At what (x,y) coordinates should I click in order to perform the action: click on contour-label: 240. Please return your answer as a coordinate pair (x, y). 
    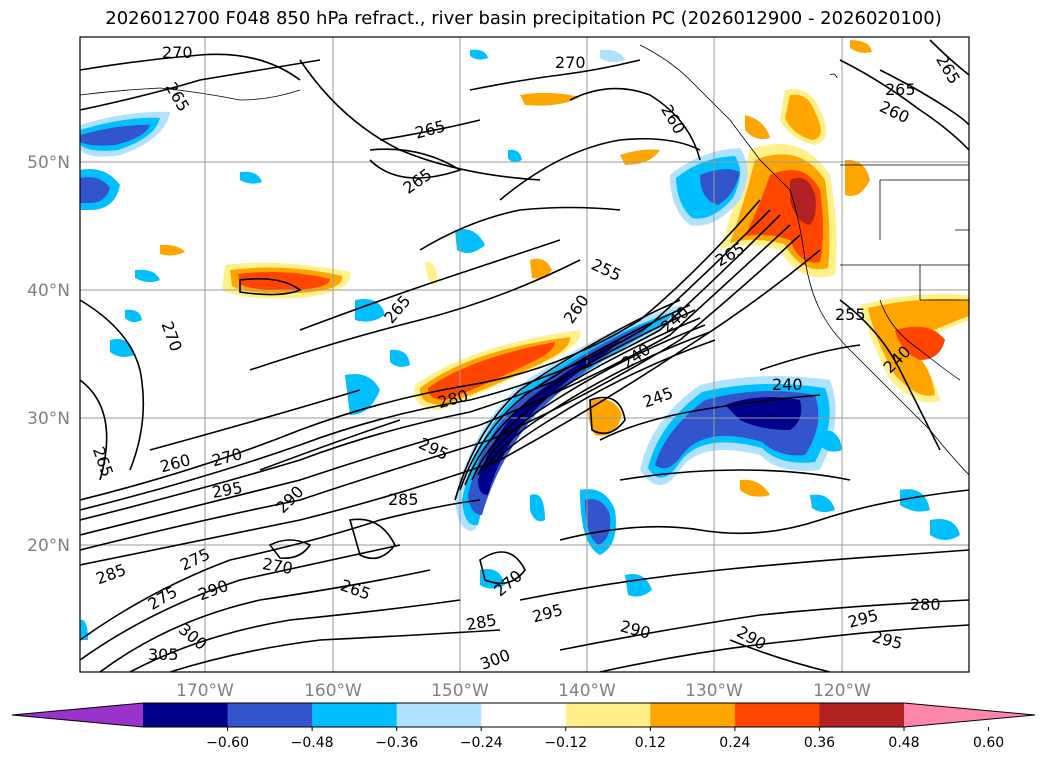
    Looking at the image, I should click on (787, 384).